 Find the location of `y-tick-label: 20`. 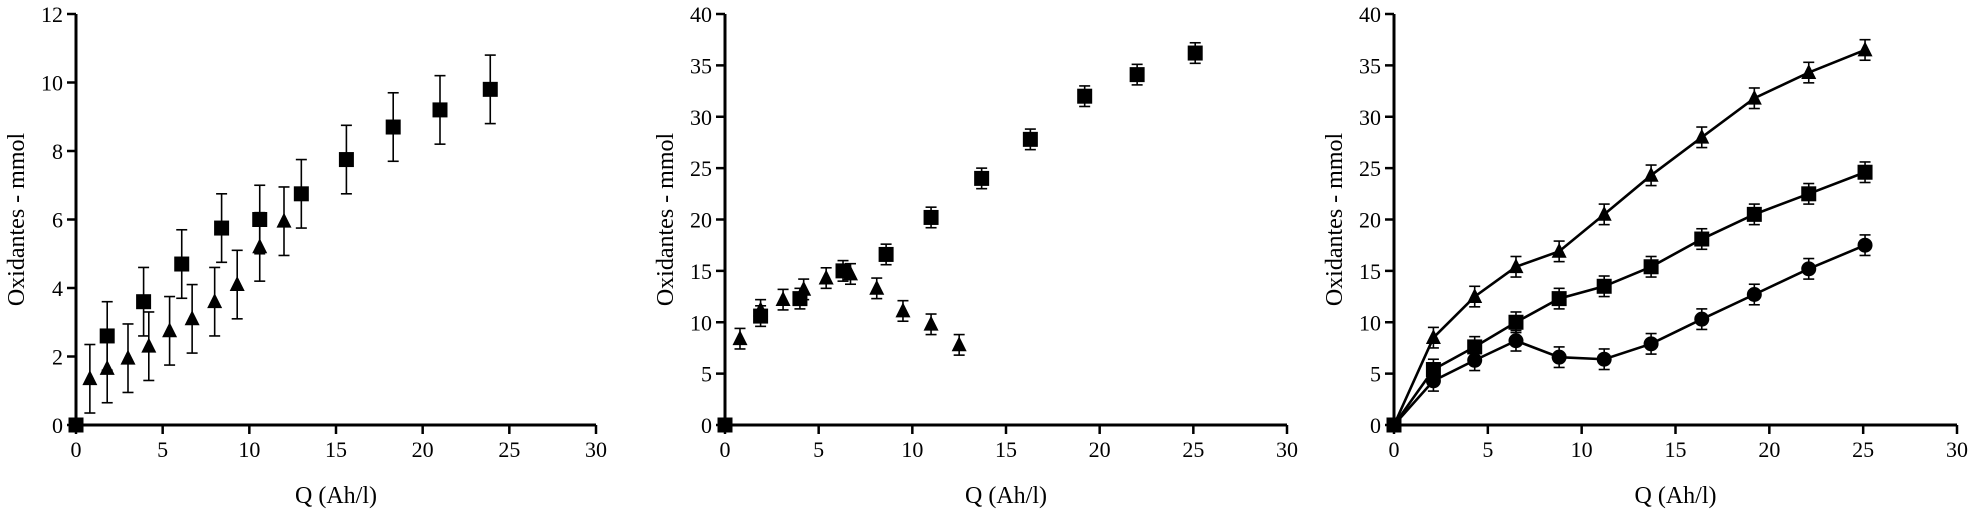

y-tick-label: 20 is located at coordinates (701, 220).